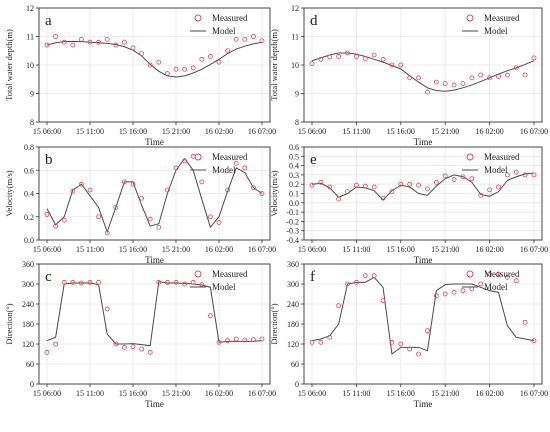 The height and width of the screenshot is (432, 550). I want to click on y-tick-label: 360, so click(293, 264).